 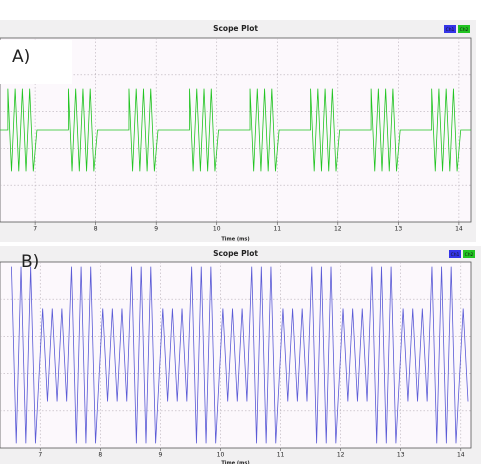 What do you see at coordinates (36, 62) in the screenshot?
I see `label-box` at bounding box center [36, 62].